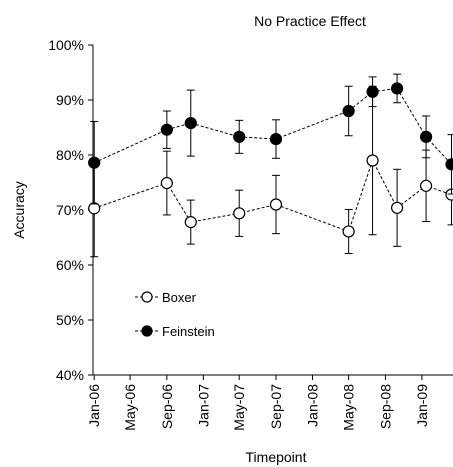 The image size is (453, 467). Describe the element at coordinates (70, 210) in the screenshot. I see `y-tick-label: 70%` at that location.